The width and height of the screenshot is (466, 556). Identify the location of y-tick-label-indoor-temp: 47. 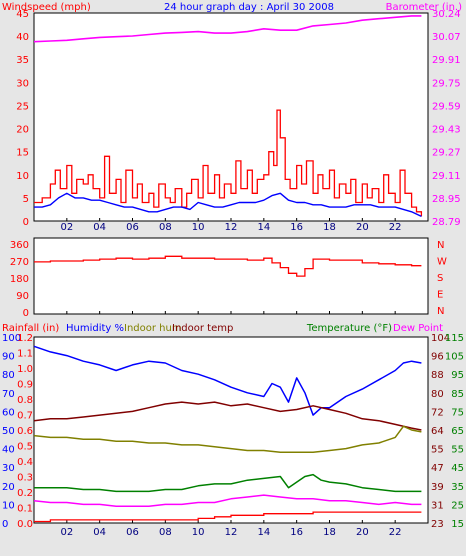
(437, 468).